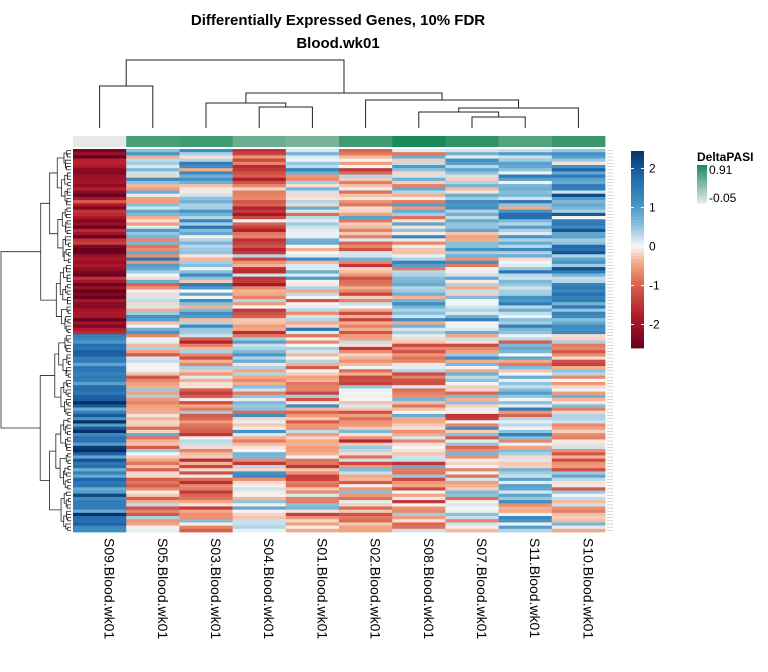  What do you see at coordinates (535, 588) in the screenshot?
I see `column-label: S11.Blood.wk01` at bounding box center [535, 588].